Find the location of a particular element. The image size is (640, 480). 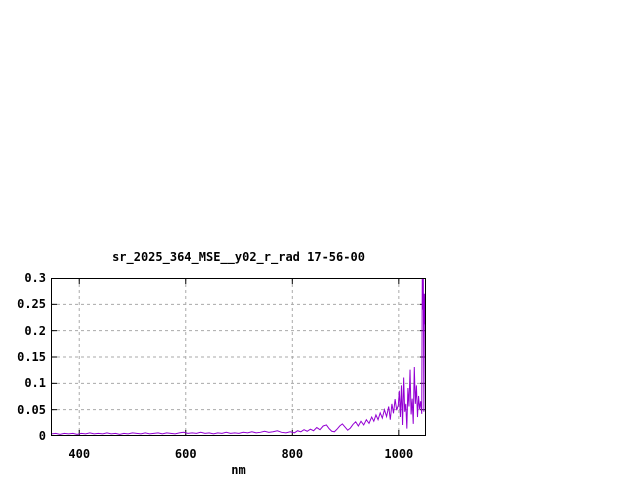

chart-title: sr_2025_364_MSE__y02_r_rad 17-56-00 is located at coordinates (238, 257).